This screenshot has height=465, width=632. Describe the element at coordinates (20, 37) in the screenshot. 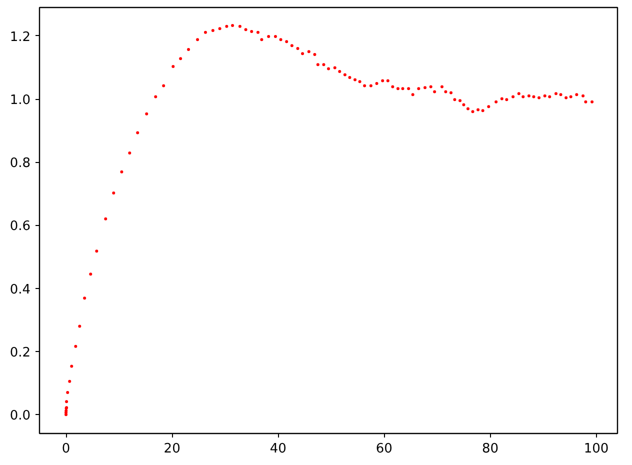

I see `y-tick-label: 1.2` at that location.